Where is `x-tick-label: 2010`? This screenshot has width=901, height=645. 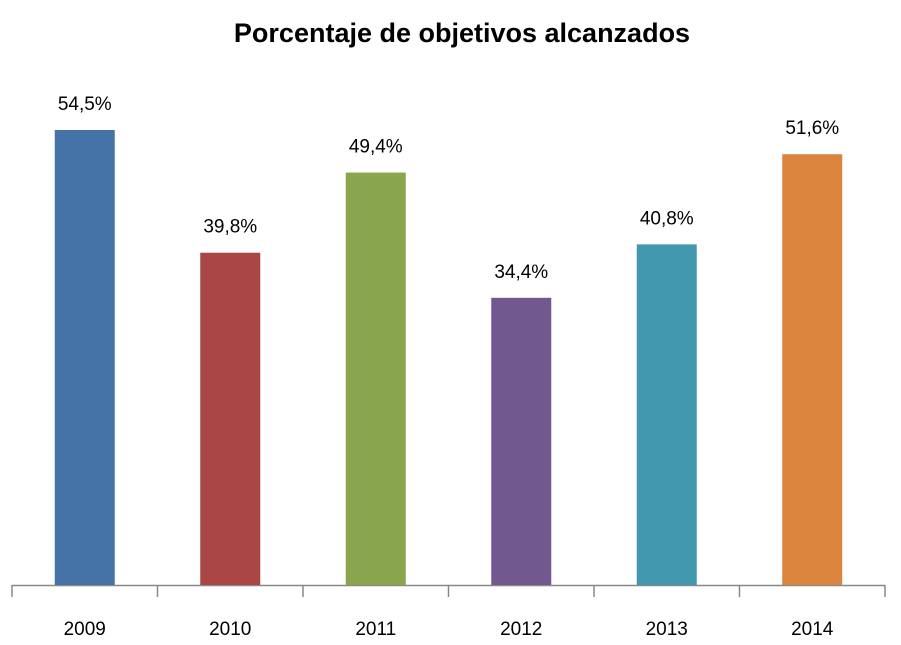 x-tick-label: 2010 is located at coordinates (230, 629).